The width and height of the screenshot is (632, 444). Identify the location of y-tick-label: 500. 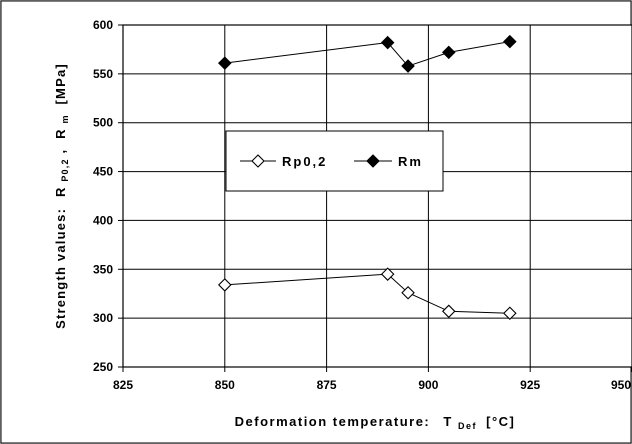
(103, 123).